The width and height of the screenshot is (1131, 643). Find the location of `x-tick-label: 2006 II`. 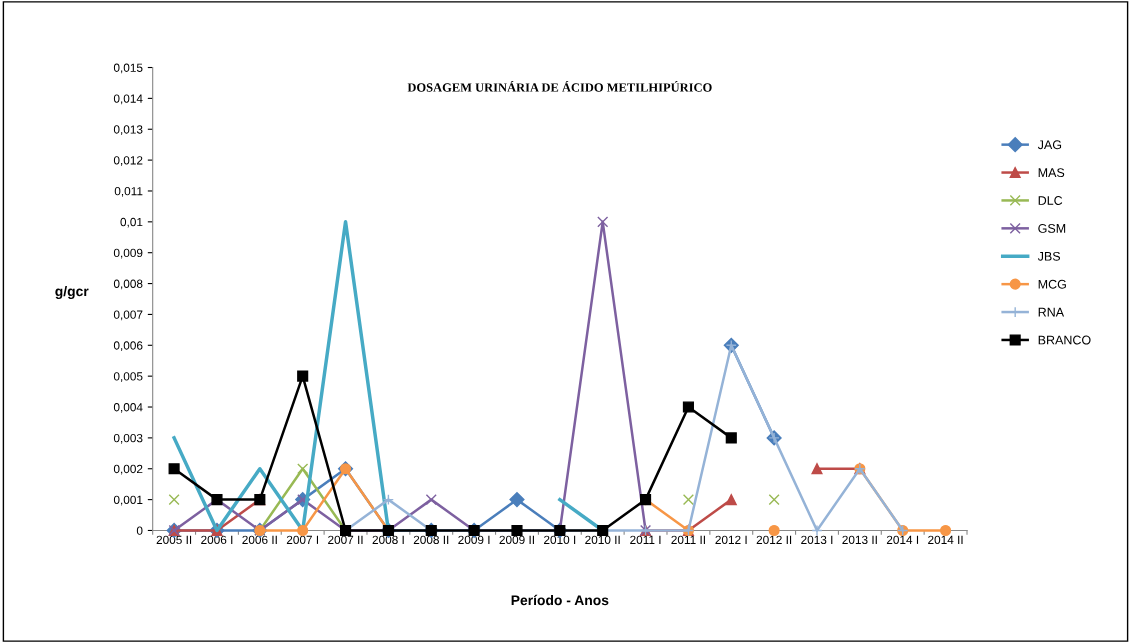

x-tick-label: 2006 II is located at coordinates (259, 540).